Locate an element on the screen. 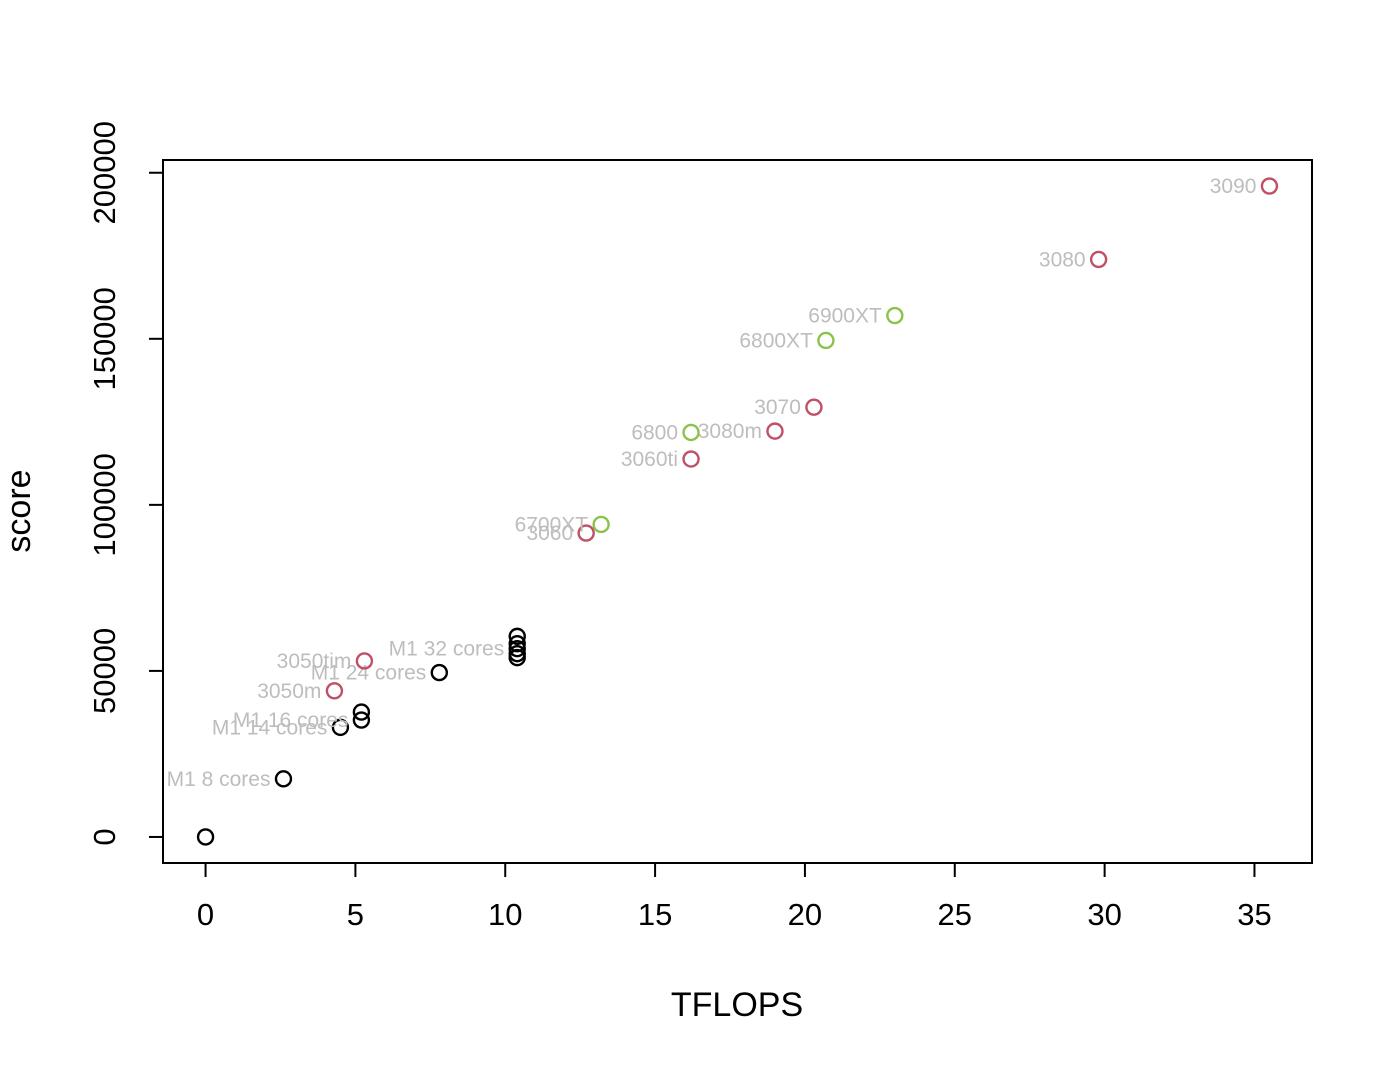 This screenshot has height=1067, width=1395. point-label-3080: 3080 is located at coordinates (1062, 259).